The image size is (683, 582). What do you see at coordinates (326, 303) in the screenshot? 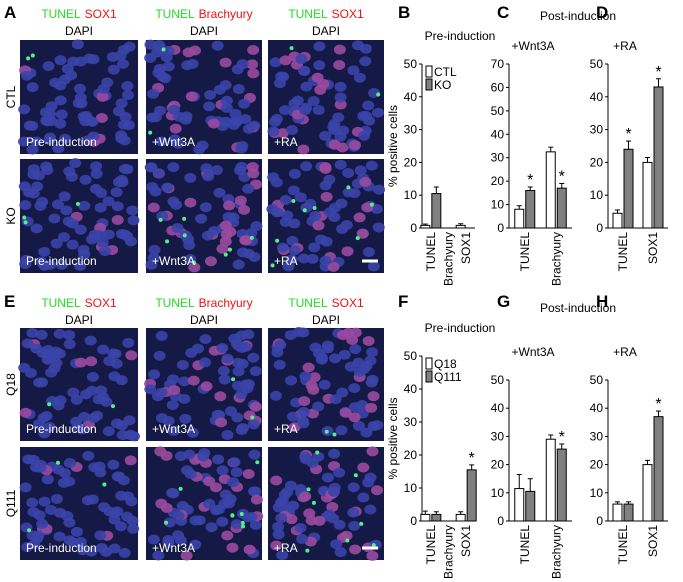
I see `stain-header: TUNEL SOX1` at bounding box center [326, 303].